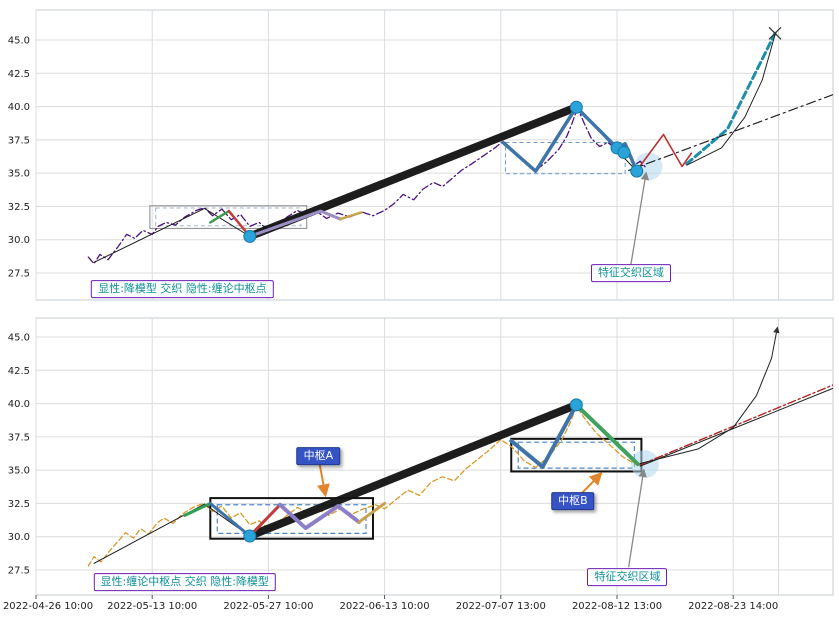 Image resolution: width=839 pixels, height=617 pixels. Describe the element at coordinates (501, 606) in the screenshot. I see `svg-text: 2022-07-07 13:00` at that location.